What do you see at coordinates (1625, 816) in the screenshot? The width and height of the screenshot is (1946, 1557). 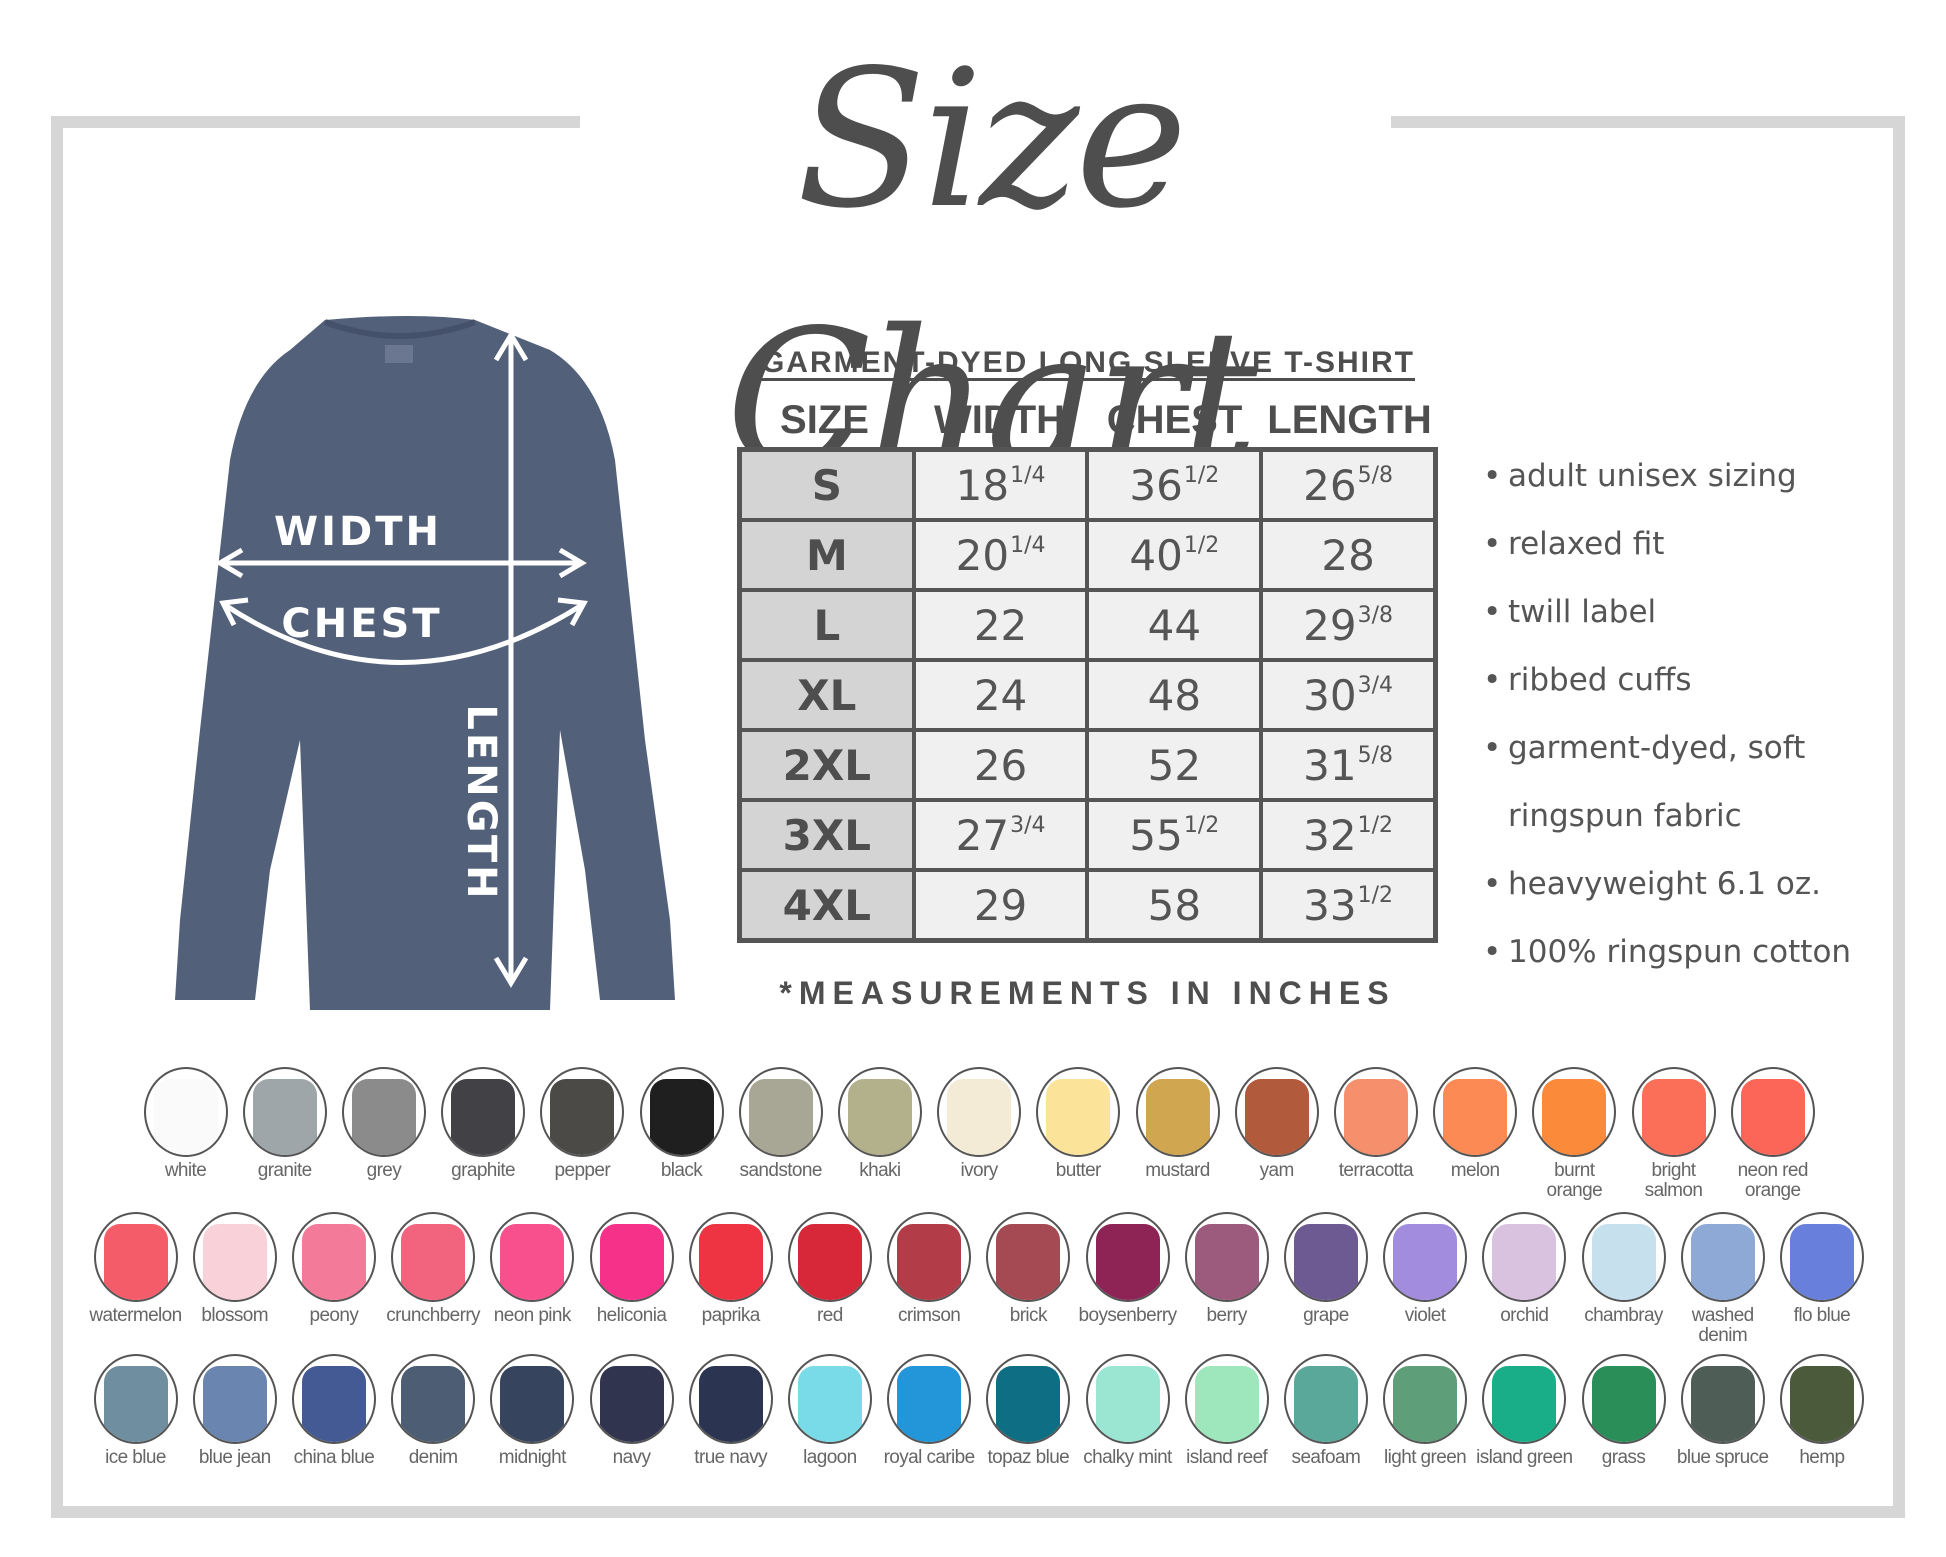 I see `feature-text: ringspun fabric` at bounding box center [1625, 816].